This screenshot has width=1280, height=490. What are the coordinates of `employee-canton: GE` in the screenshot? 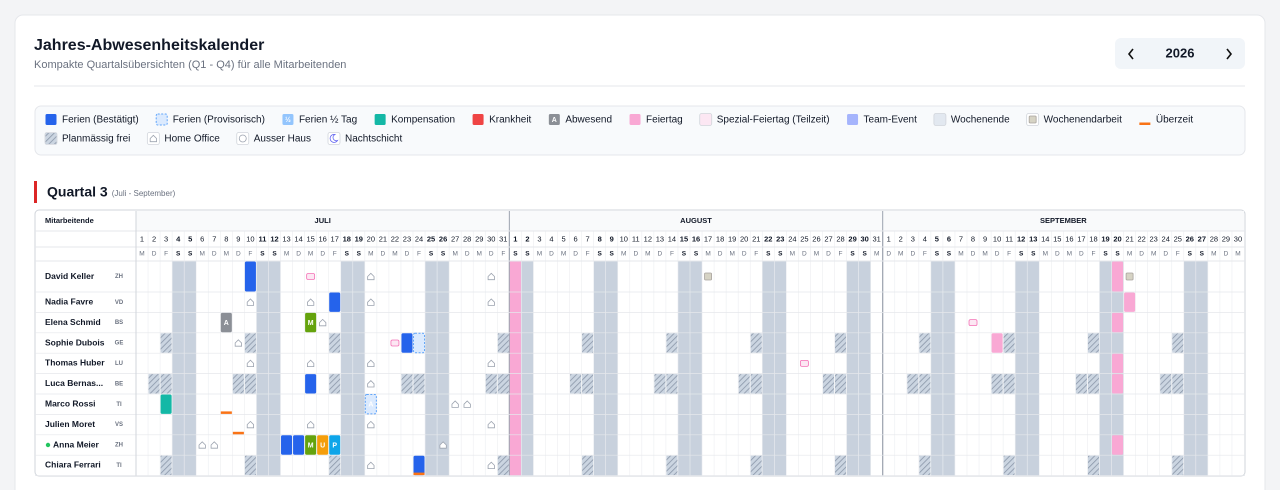 It's located at (119, 344).